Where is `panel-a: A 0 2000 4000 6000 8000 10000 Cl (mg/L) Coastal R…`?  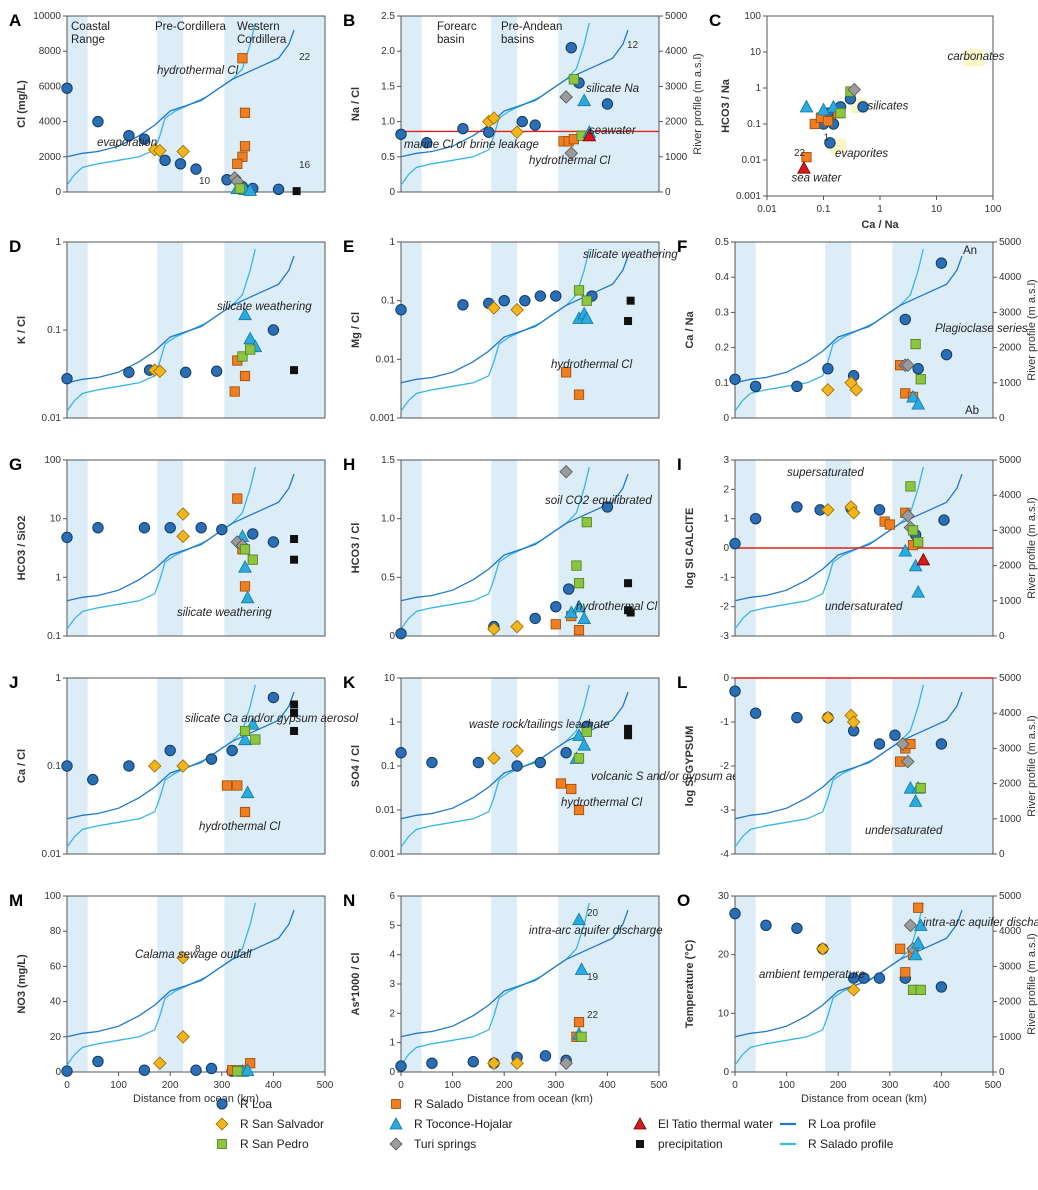 panel-a: A 0 2000 4000 6000 8000 10000 Cl (mg/L) Coastal R… is located at coordinates (167, 104).